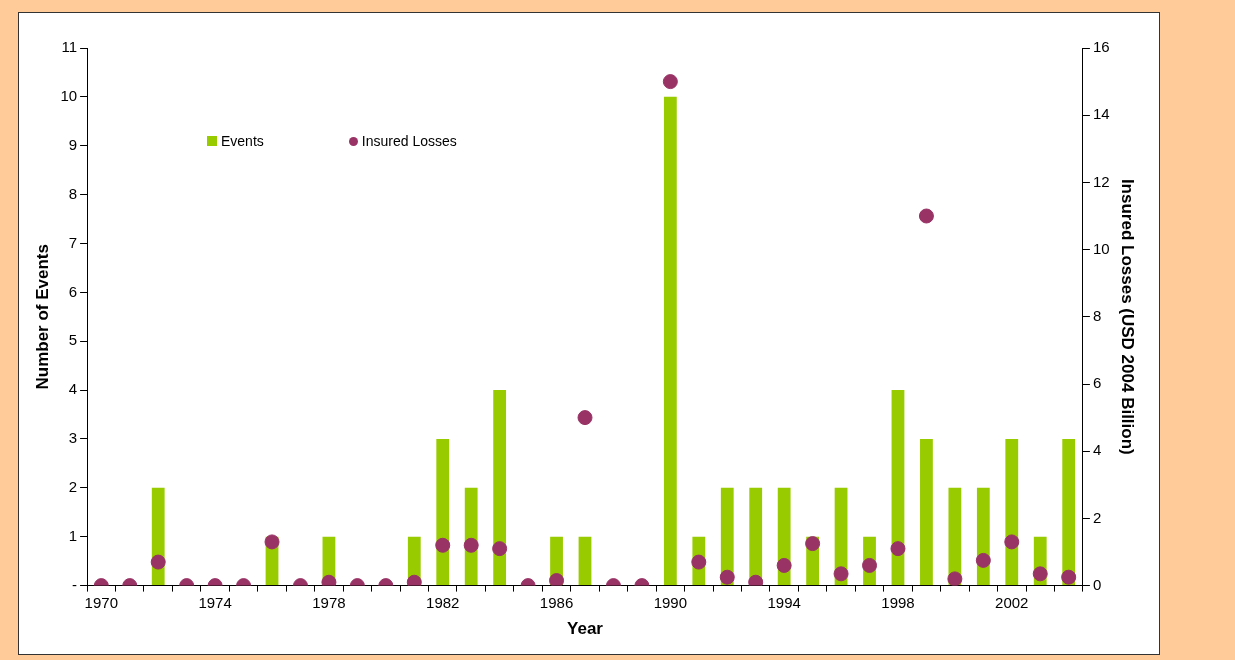  I want to click on y2-tick-label: 14, so click(1101, 114).